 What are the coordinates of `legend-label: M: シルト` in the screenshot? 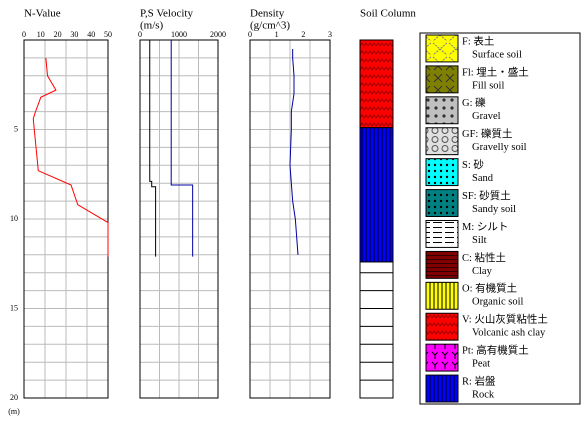 It's located at (485, 227).